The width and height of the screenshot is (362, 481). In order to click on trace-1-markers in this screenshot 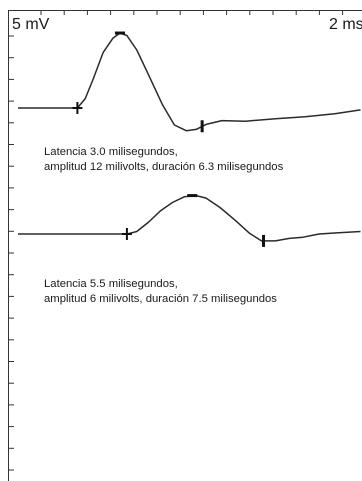, I will do `click(138, 82)`.